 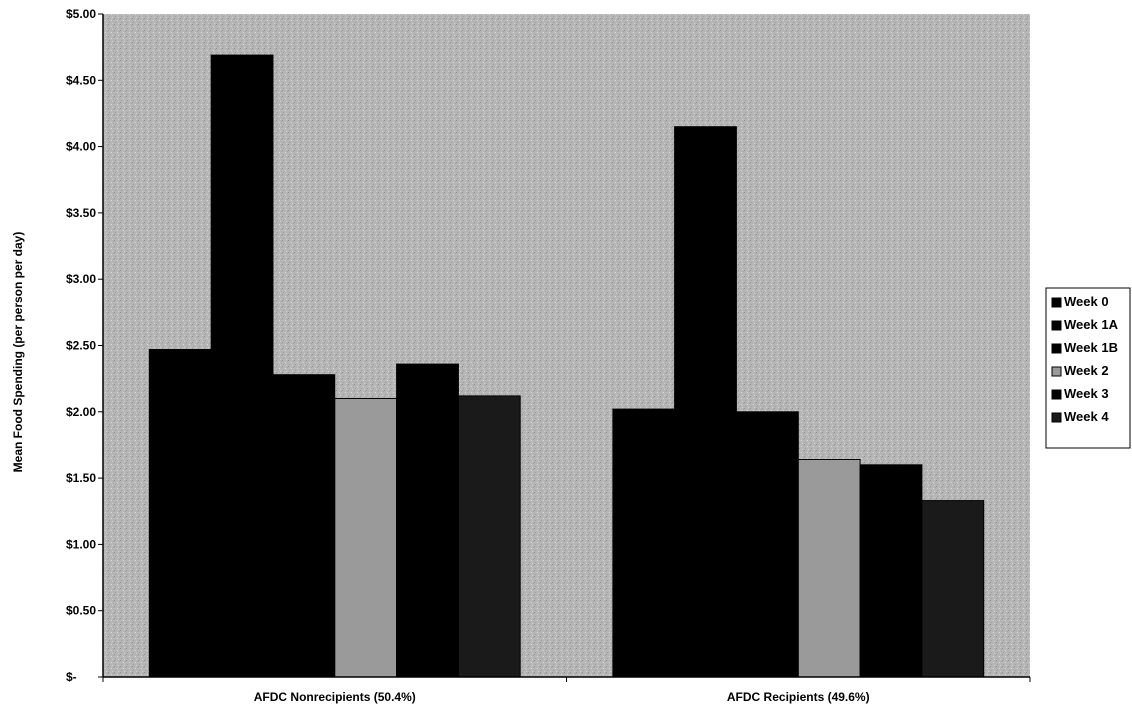 What do you see at coordinates (1091, 347) in the screenshot?
I see `legend-entry: Week 1B` at bounding box center [1091, 347].